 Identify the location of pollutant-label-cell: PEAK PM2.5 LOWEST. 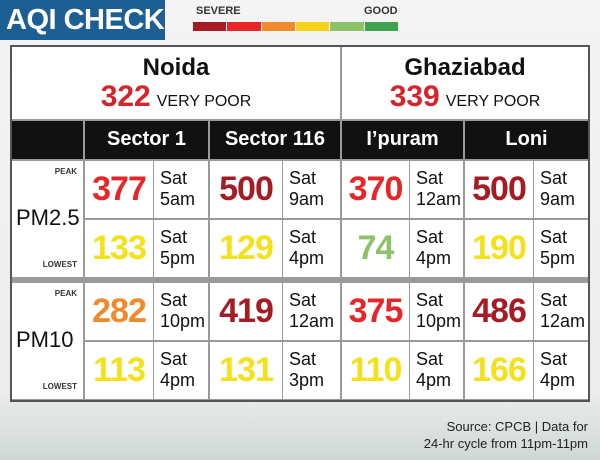
(47, 219).